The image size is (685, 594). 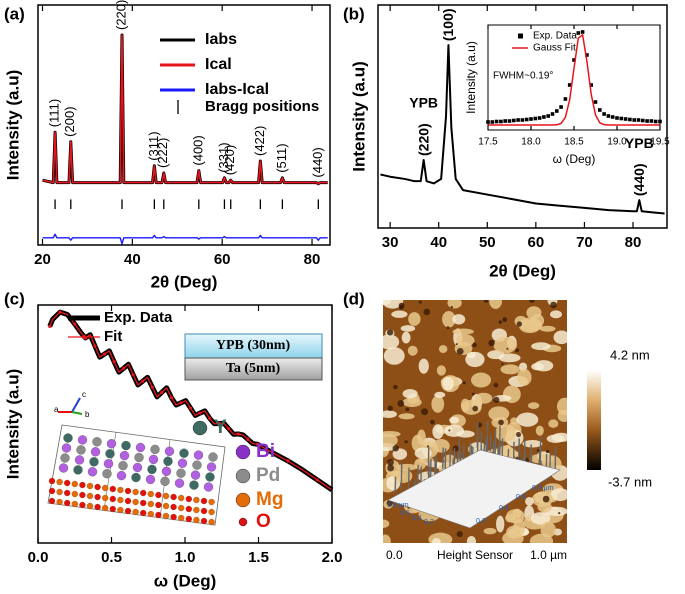 What do you see at coordinates (312, 259) in the screenshot?
I see `x-tick-label: 80` at bounding box center [312, 259].